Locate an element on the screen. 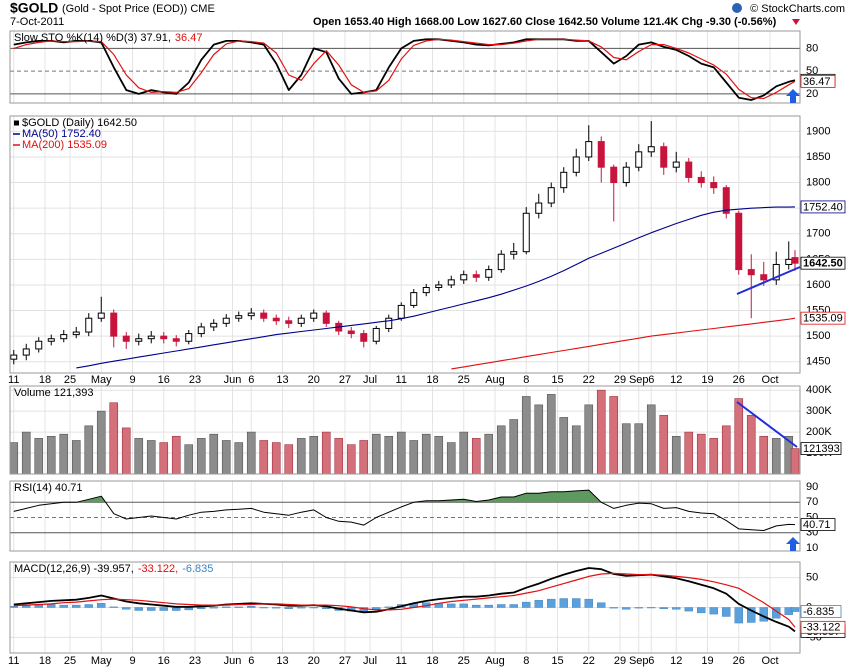  plot is located at coordinates (405, 600).